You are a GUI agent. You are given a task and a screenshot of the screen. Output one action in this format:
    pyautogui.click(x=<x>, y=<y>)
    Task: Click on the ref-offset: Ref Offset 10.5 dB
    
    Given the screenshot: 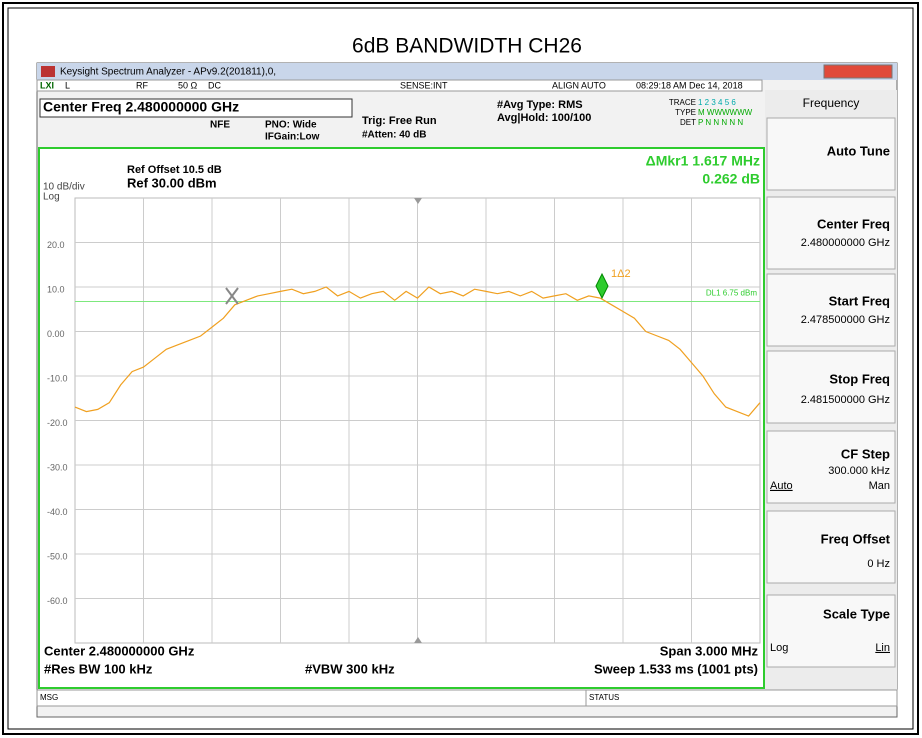 What is the action you would take?
    pyautogui.click(x=174, y=170)
    